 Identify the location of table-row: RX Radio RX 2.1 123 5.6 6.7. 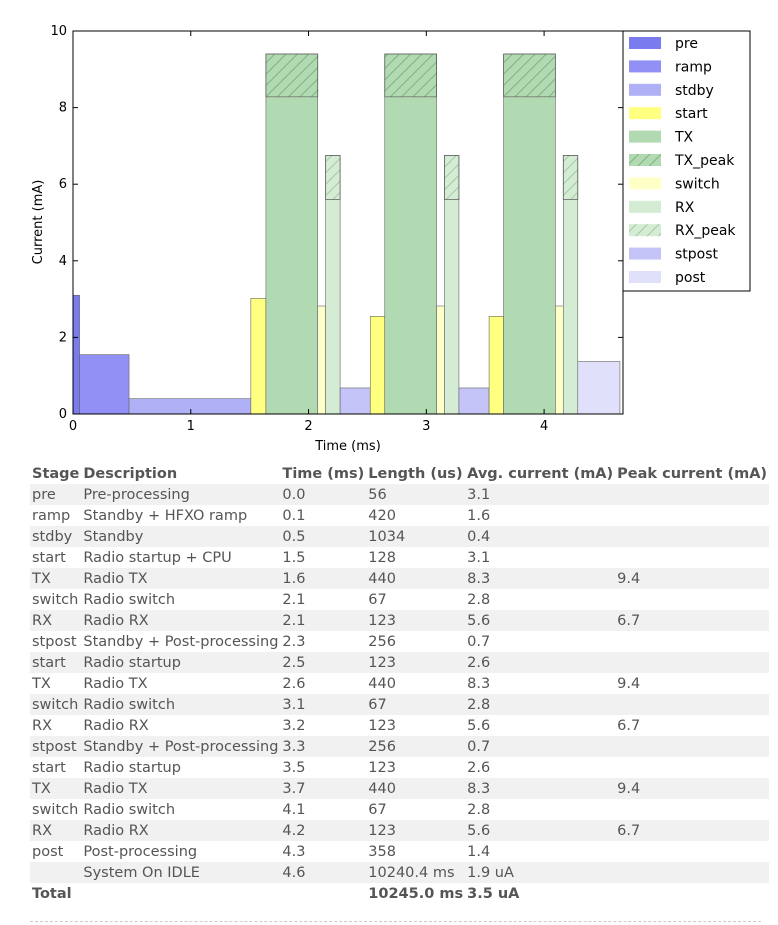
(400, 620).